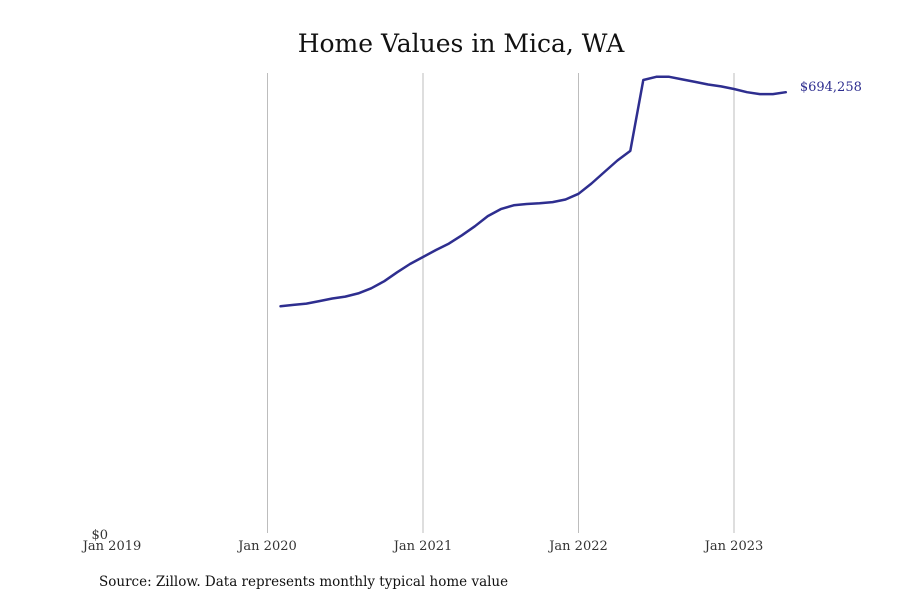 The width and height of the screenshot is (900, 604). What do you see at coordinates (462, 43) in the screenshot?
I see `chart-title: Home Values in Mica, WA` at bounding box center [462, 43].